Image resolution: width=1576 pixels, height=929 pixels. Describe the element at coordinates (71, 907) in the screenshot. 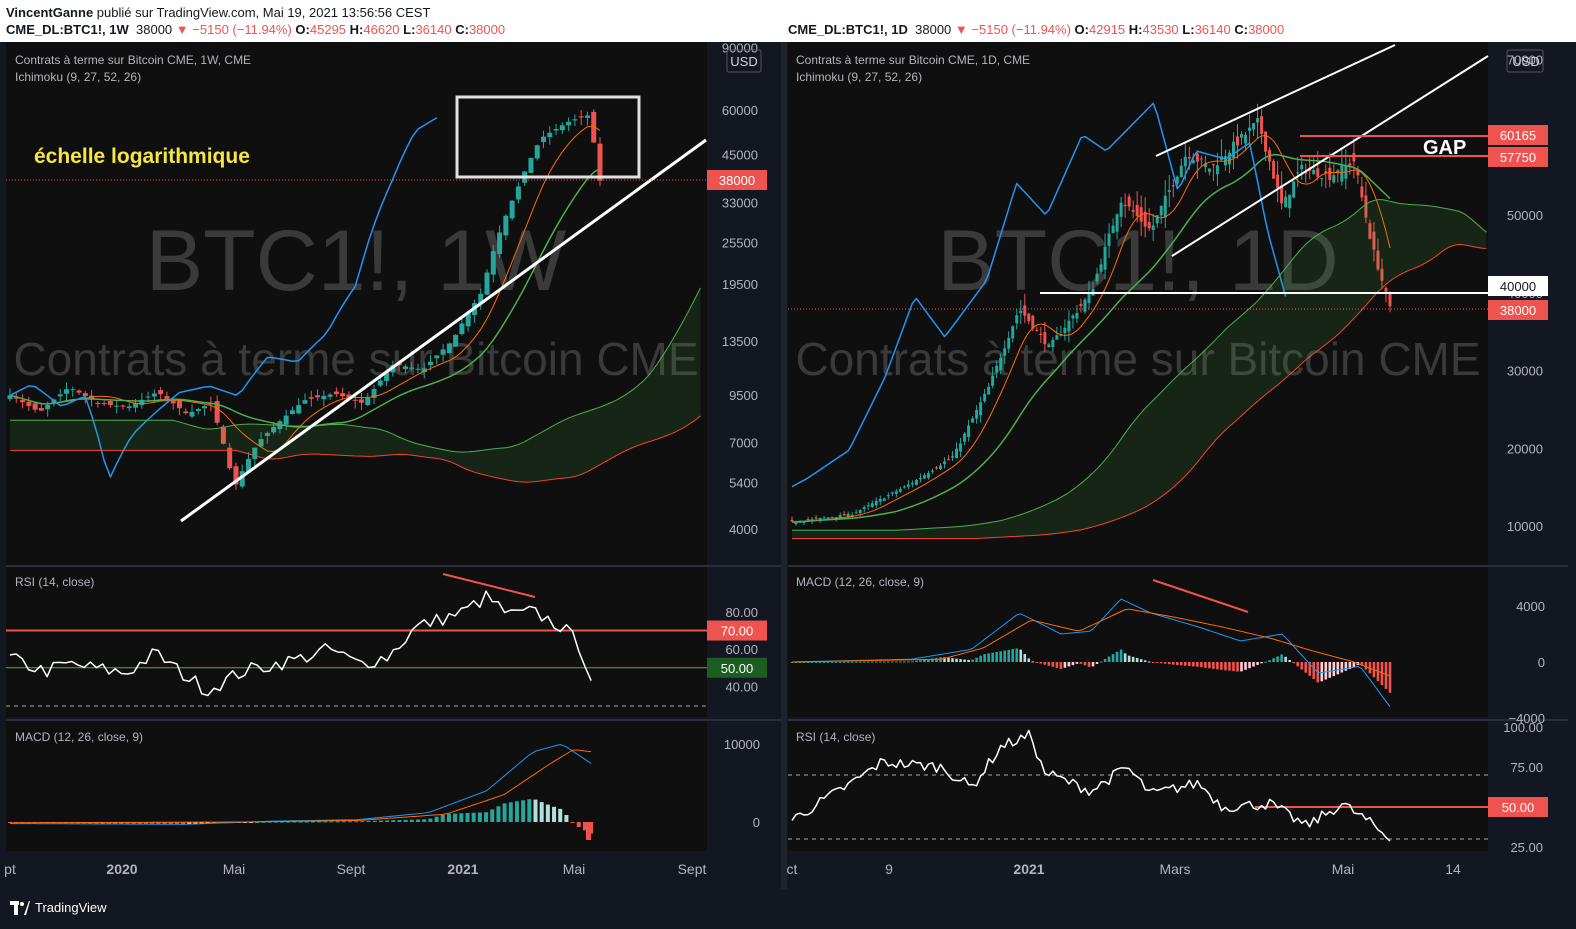

I see `tradingview-brand: TradingView` at that location.